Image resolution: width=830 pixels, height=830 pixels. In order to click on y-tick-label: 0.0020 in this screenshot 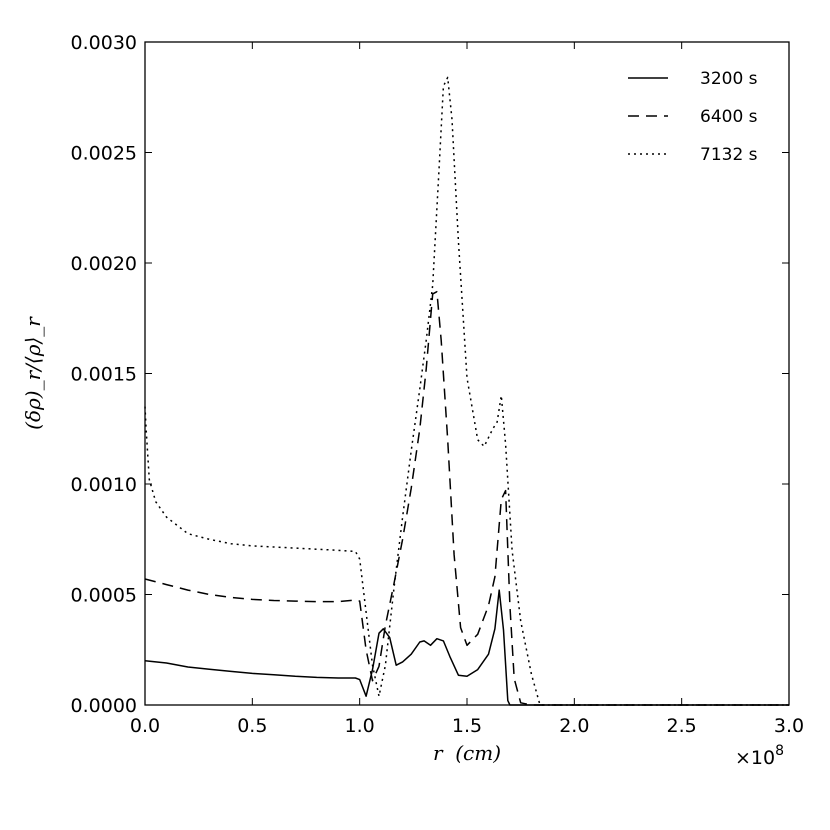, I will do `click(104, 264)`.